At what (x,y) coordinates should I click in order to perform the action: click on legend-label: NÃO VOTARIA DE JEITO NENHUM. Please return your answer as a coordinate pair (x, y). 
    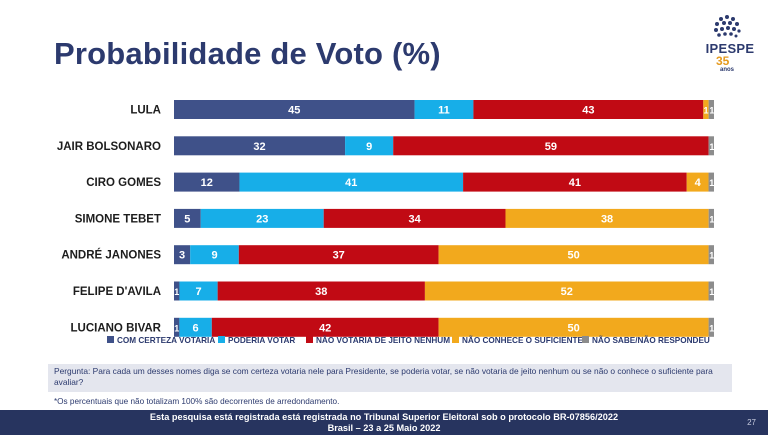
    Looking at the image, I should click on (383, 340).